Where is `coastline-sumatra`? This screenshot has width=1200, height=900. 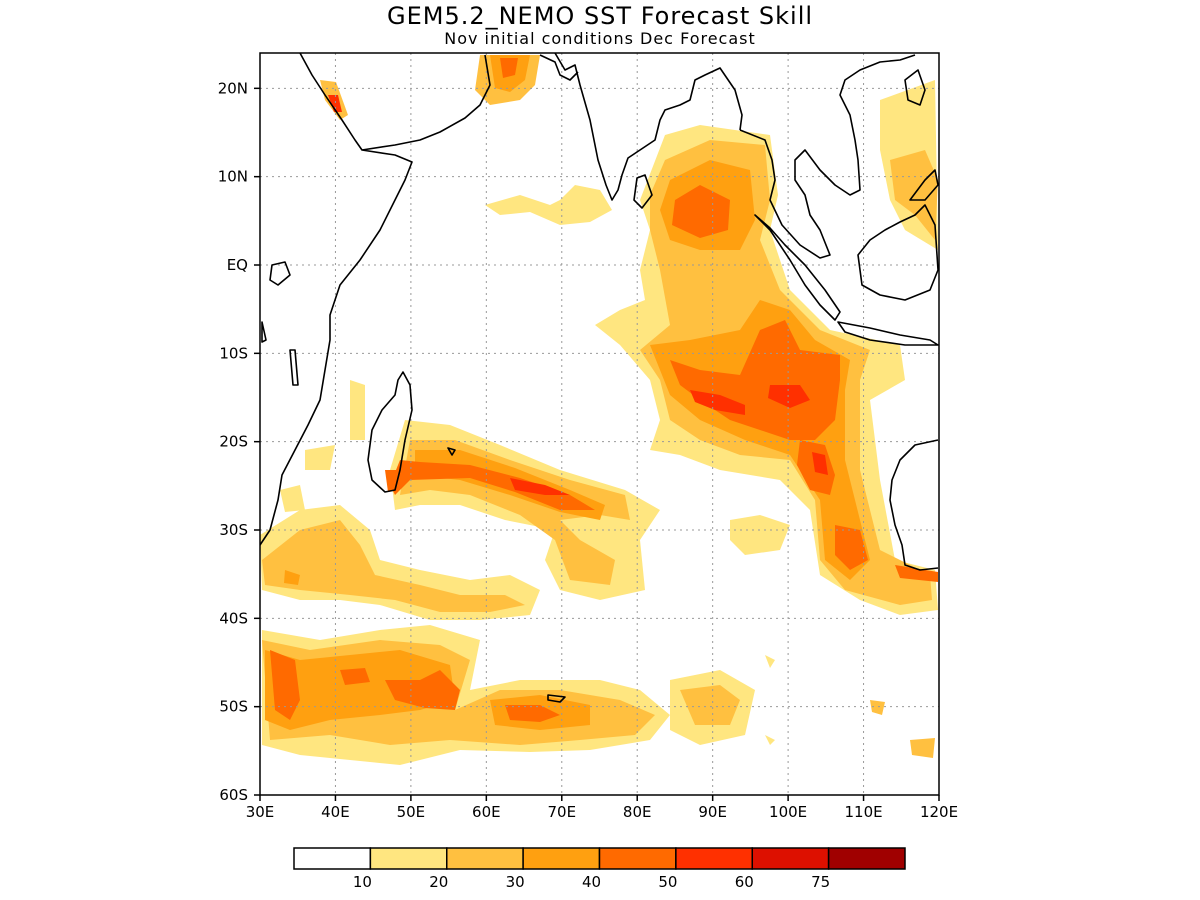
coastline-sumatra is located at coordinates (797, 267).